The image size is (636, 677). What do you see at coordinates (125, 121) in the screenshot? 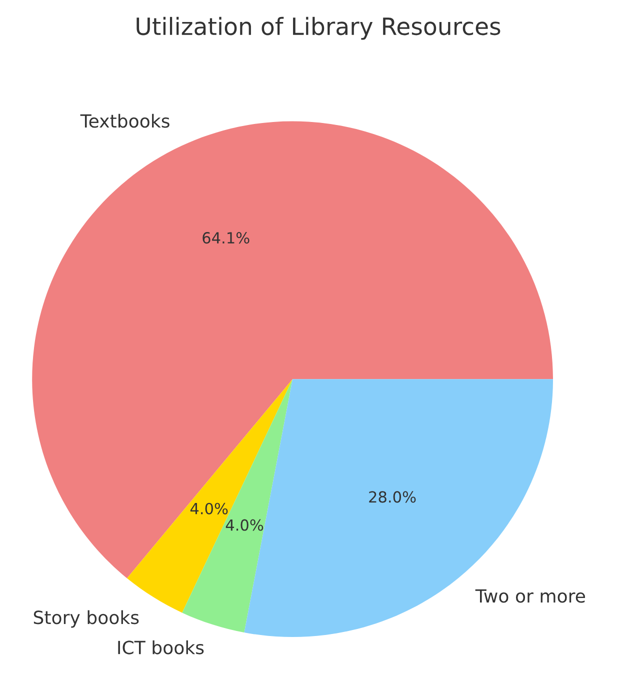
I see `slice-label: Textbooks` at bounding box center [125, 121].